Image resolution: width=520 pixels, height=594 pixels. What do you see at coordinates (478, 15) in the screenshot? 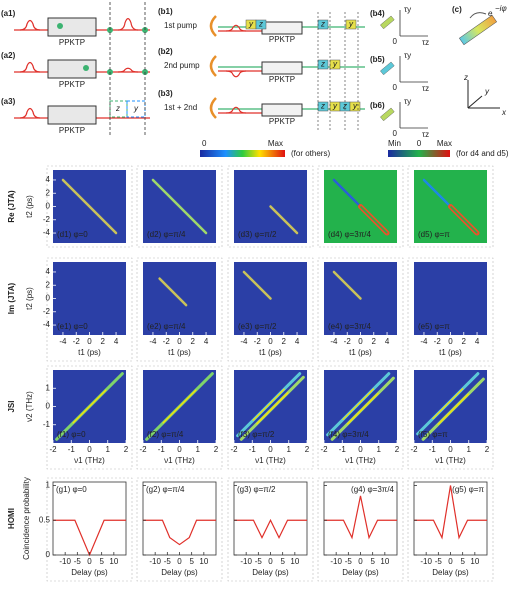
I see `rotation-arrow` at bounding box center [478, 15].